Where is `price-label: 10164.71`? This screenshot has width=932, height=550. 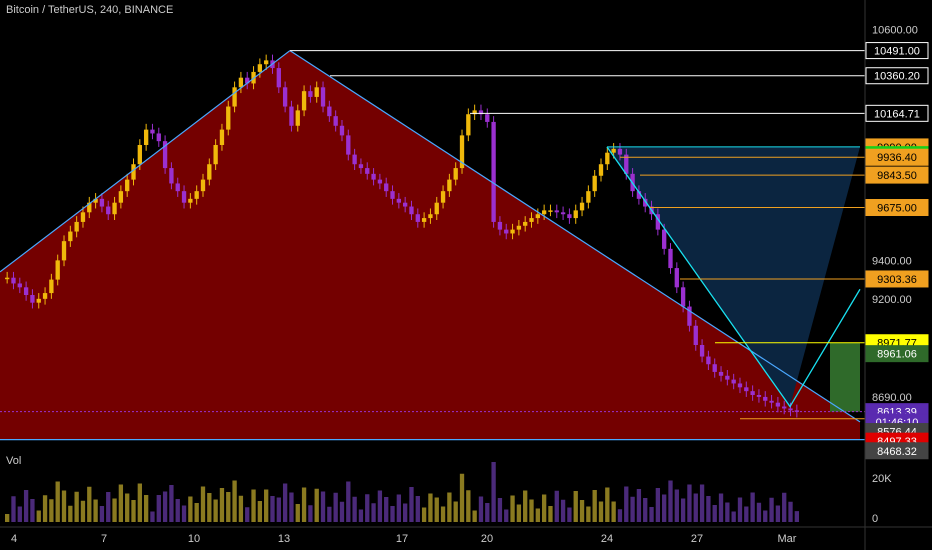 price-label: 10164.71 is located at coordinates (897, 114).